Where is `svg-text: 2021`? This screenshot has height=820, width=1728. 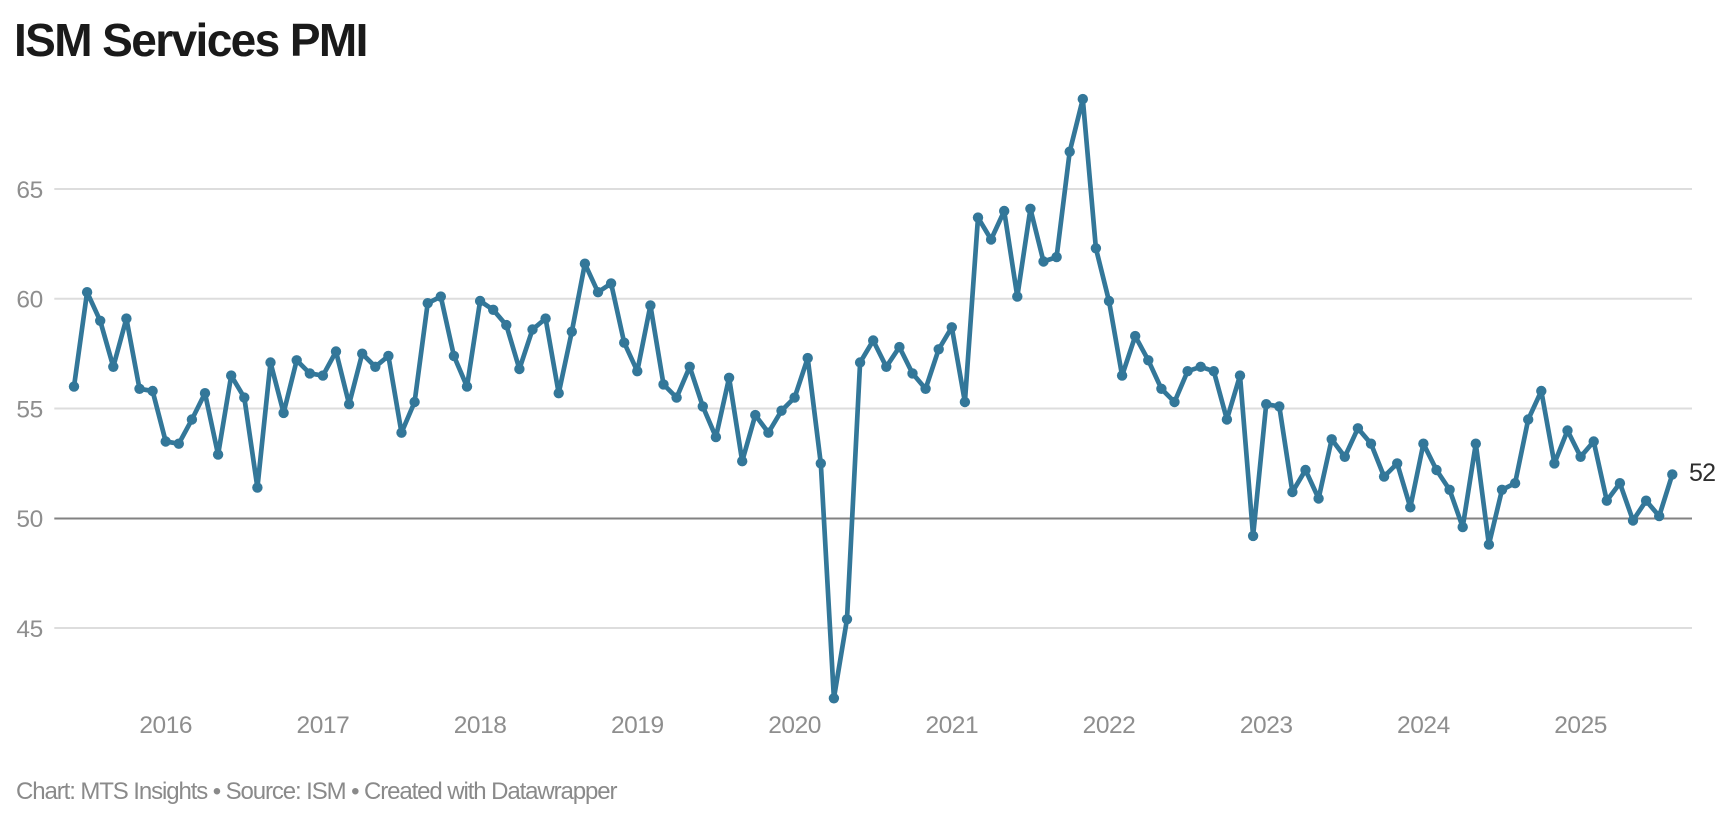
svg-text: 2021 is located at coordinates (951, 725).